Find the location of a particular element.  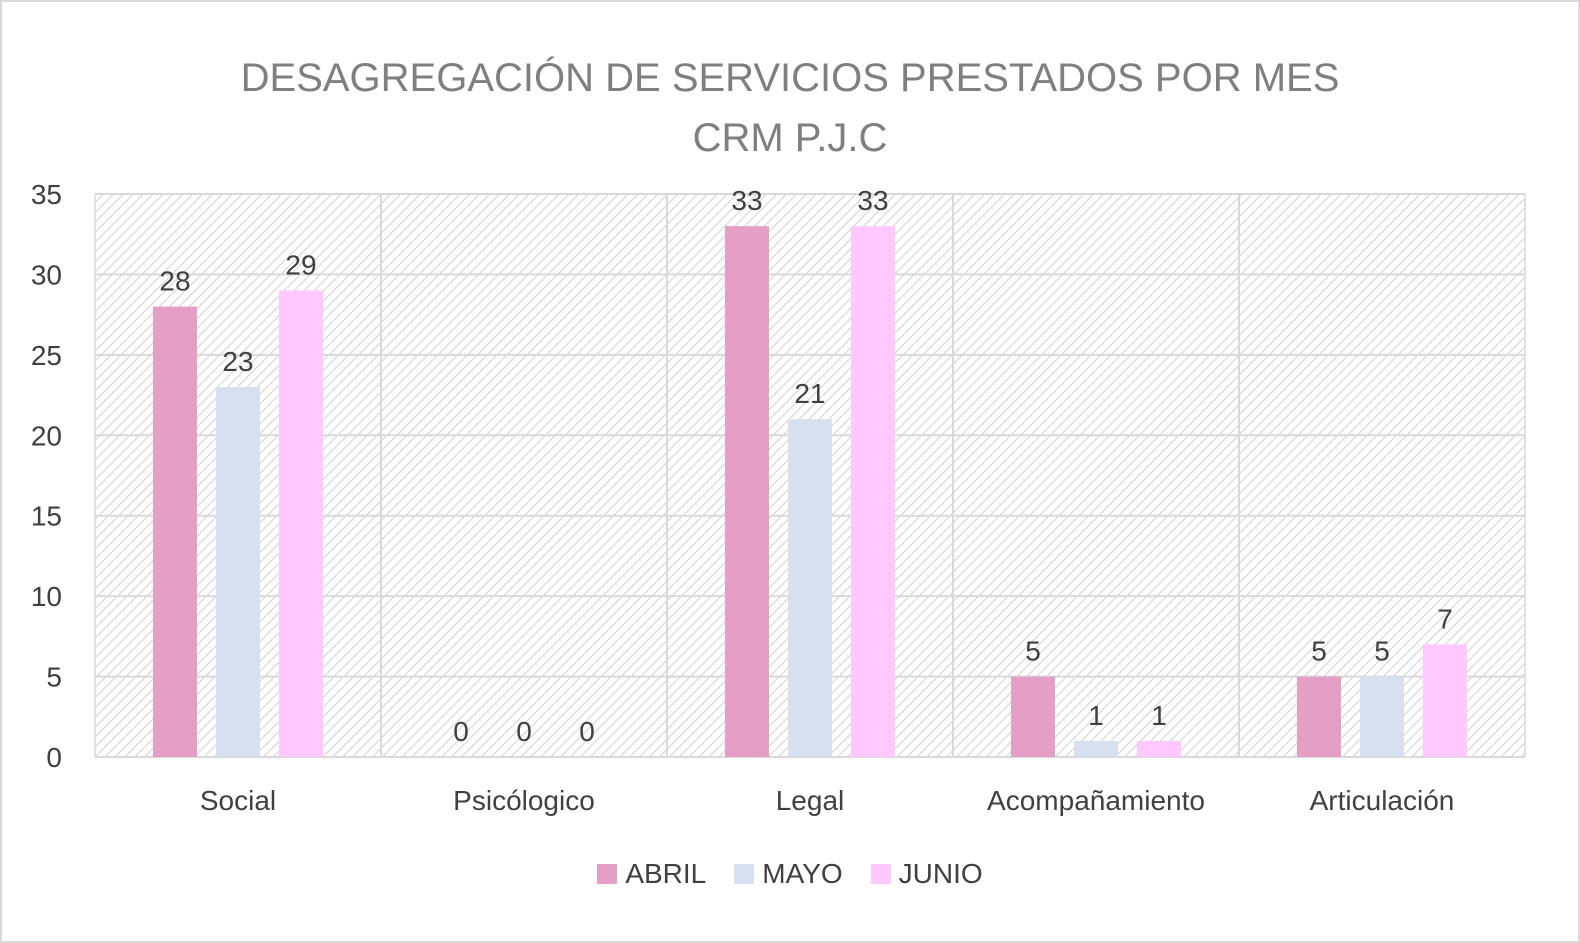

y-tick-label: 15 is located at coordinates (46, 516).